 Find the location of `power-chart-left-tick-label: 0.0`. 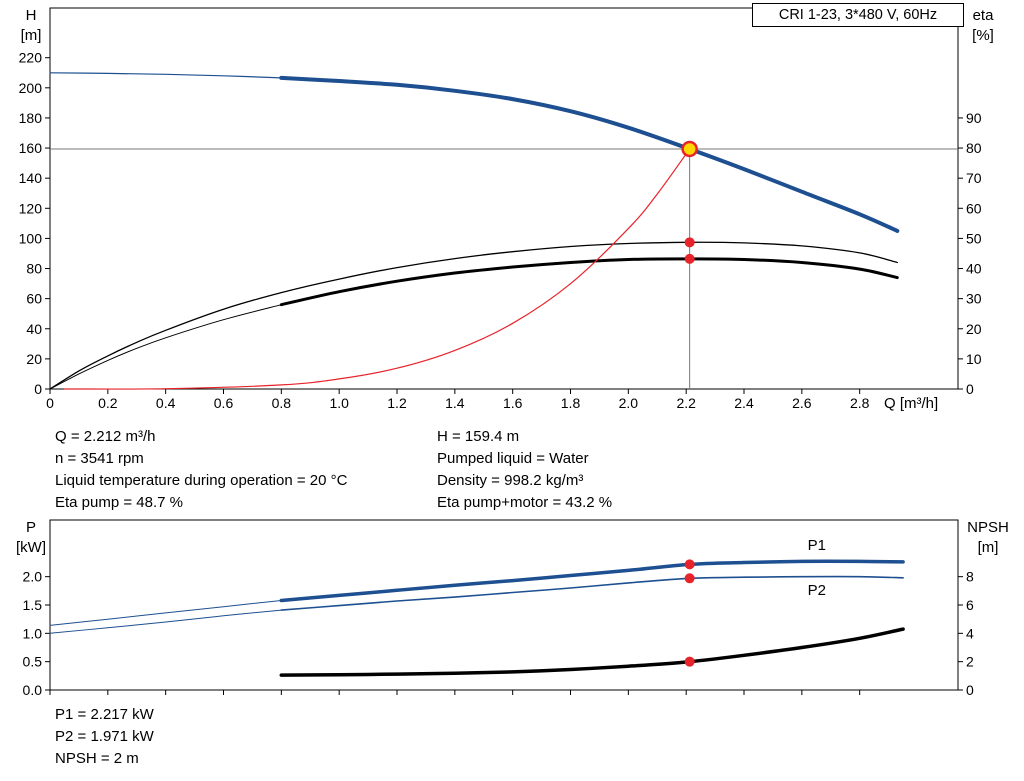

power-chart-left-tick-label: 0.0 is located at coordinates (33, 690).